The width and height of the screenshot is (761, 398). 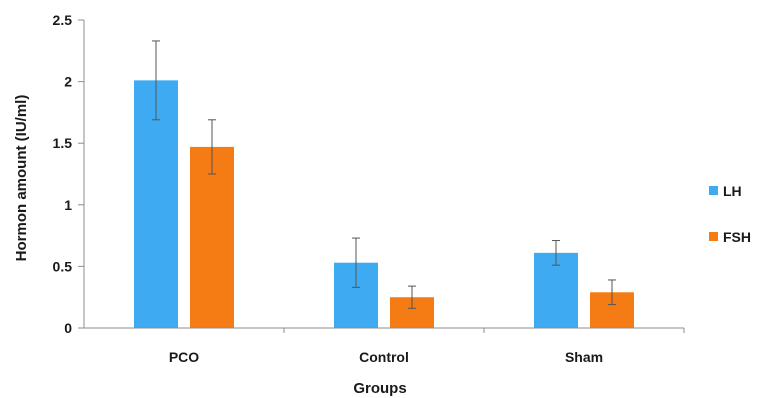 What do you see at coordinates (737, 237) in the screenshot?
I see `legend-label-fsh: FSH` at bounding box center [737, 237].